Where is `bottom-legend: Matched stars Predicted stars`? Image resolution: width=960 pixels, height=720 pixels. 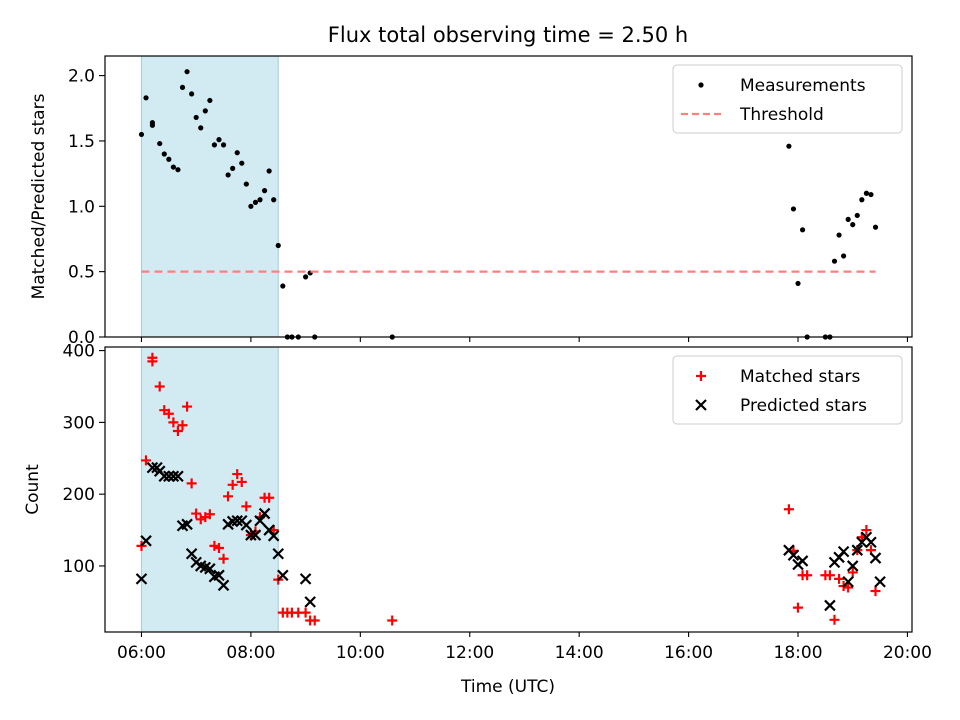
bottom-legend: Matched stars Predicted stars is located at coordinates (787, 390).